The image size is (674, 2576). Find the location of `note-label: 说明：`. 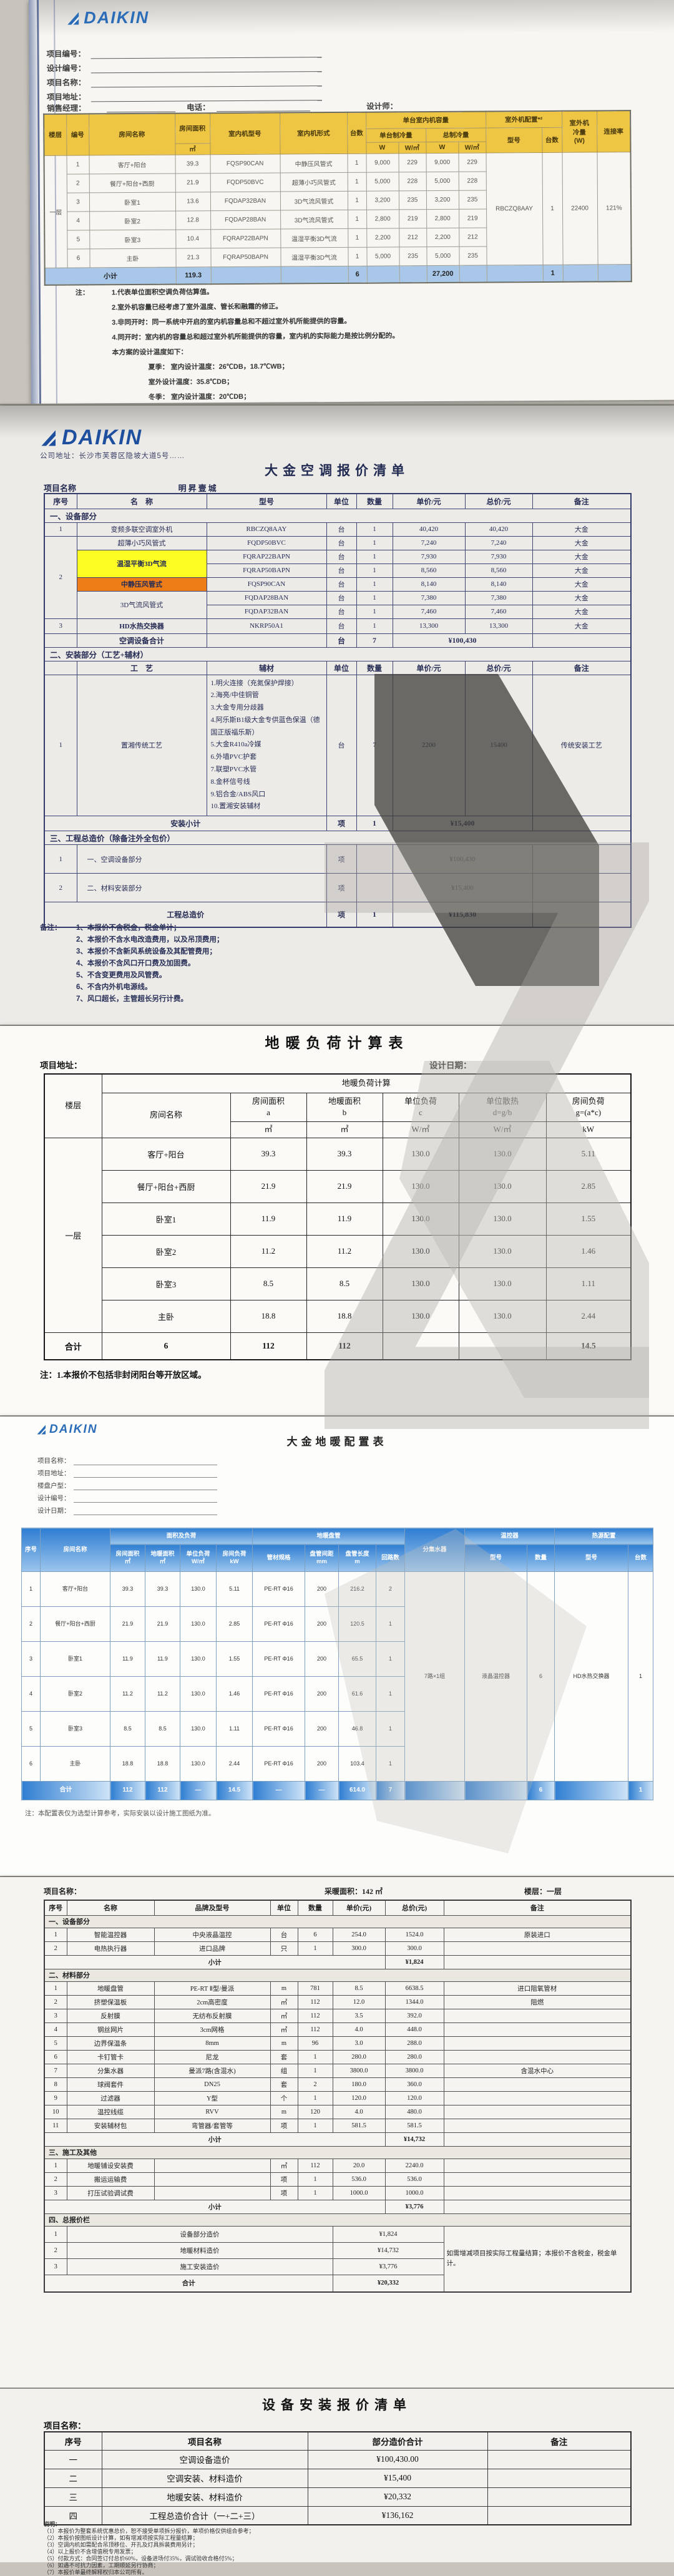

note-label: 说明： is located at coordinates (52, 2524).